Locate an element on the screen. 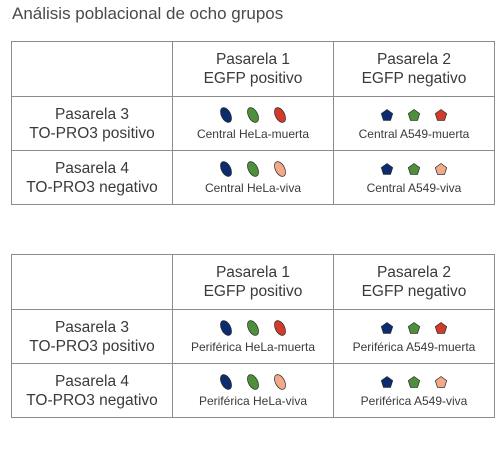 Image resolution: width=500 pixels, height=458 pixels. population-caption: Central HeLa-viva is located at coordinates (253, 188).